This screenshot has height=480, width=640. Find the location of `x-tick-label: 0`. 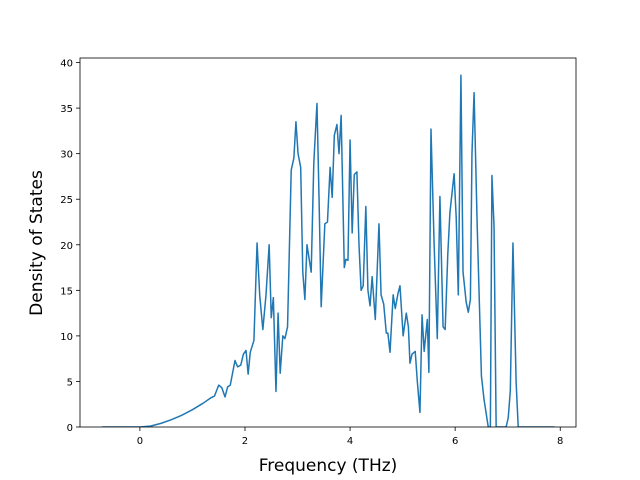

x-tick-label: 0 is located at coordinates (140, 441).